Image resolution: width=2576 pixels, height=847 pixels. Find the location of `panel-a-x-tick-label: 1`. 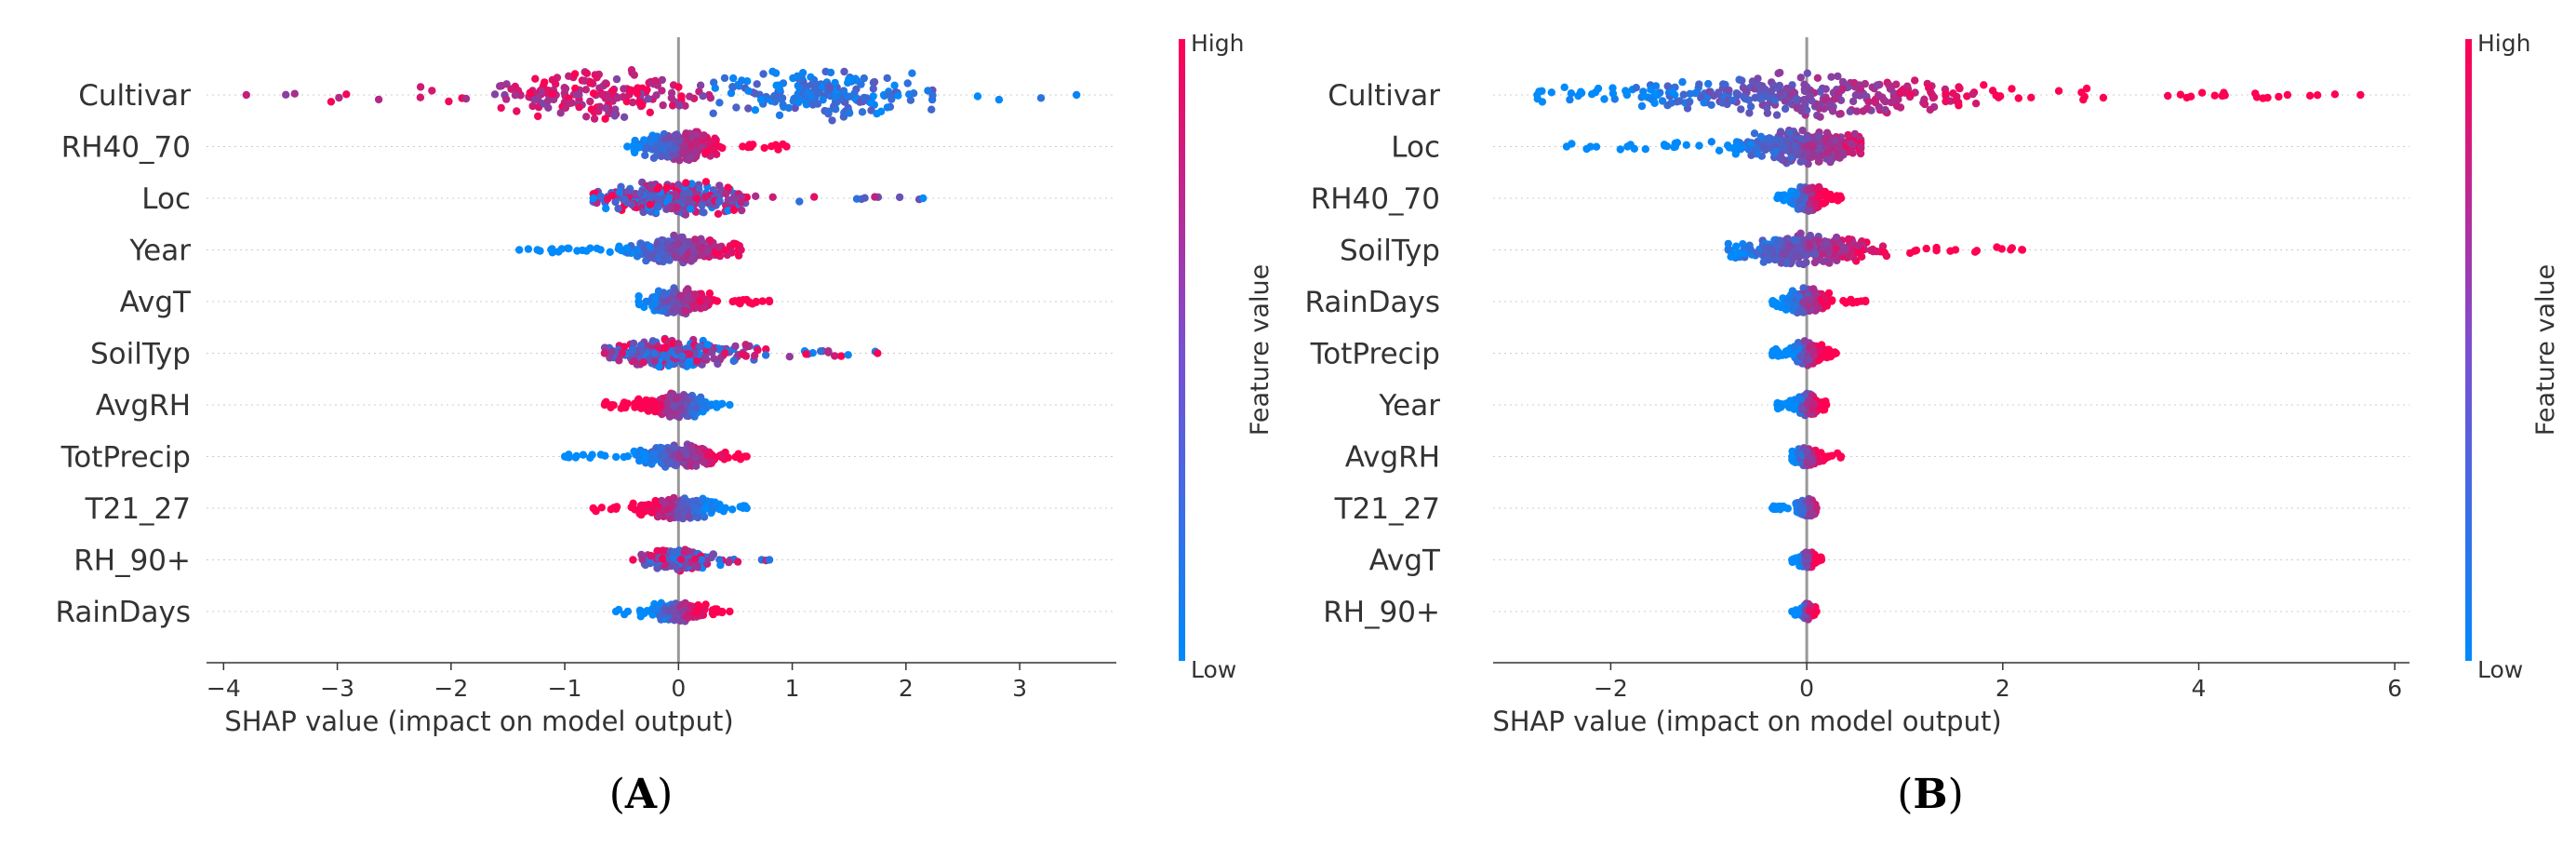

panel-a-x-tick-label: 1 is located at coordinates (792, 688).